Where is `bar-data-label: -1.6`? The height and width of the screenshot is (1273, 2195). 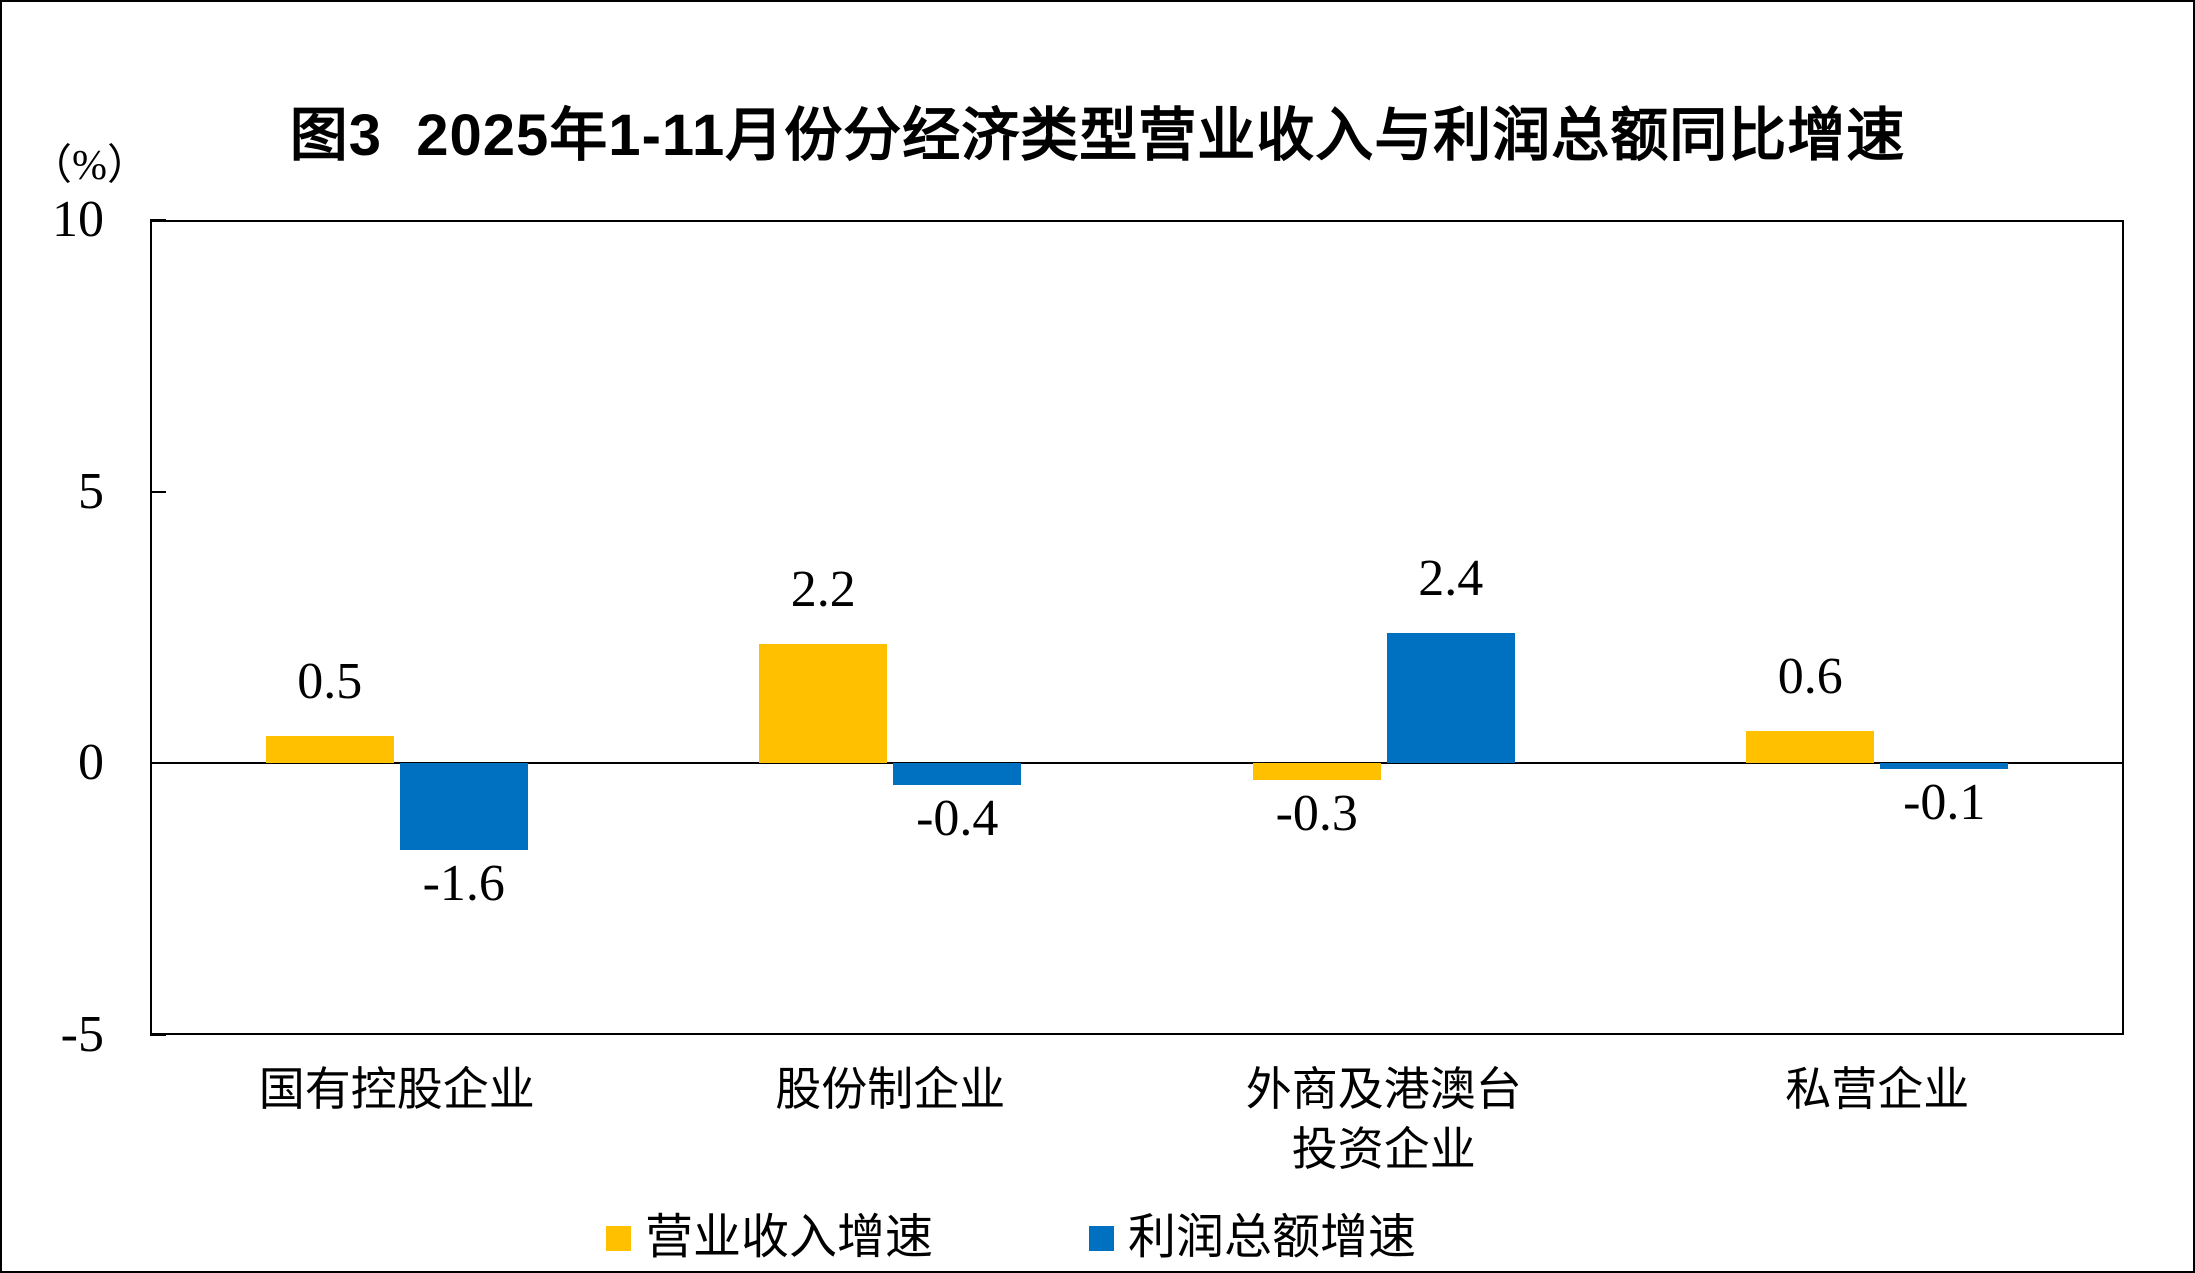 bar-data-label: -1.6 is located at coordinates (463, 884).